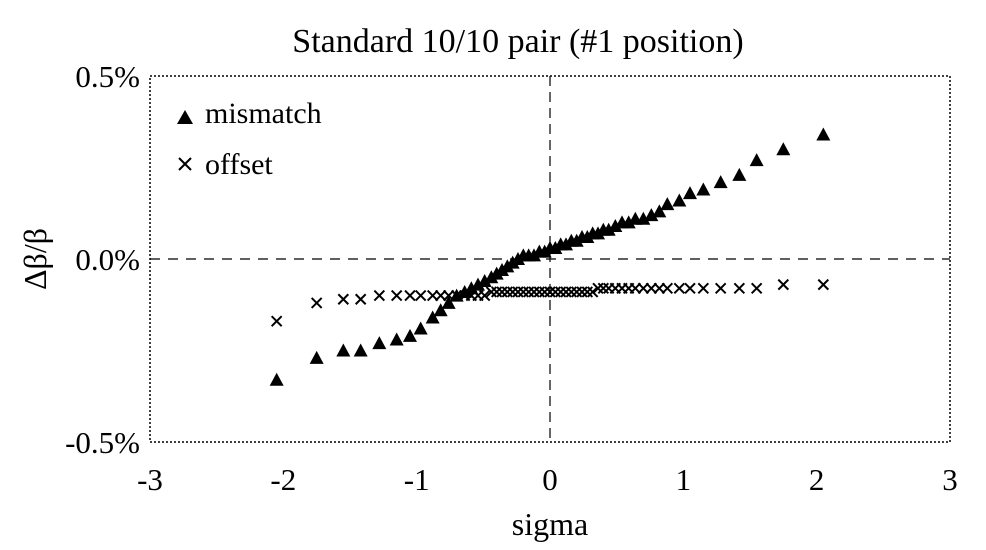  I want to click on y-tick-label: 0.0%, so click(107, 259).